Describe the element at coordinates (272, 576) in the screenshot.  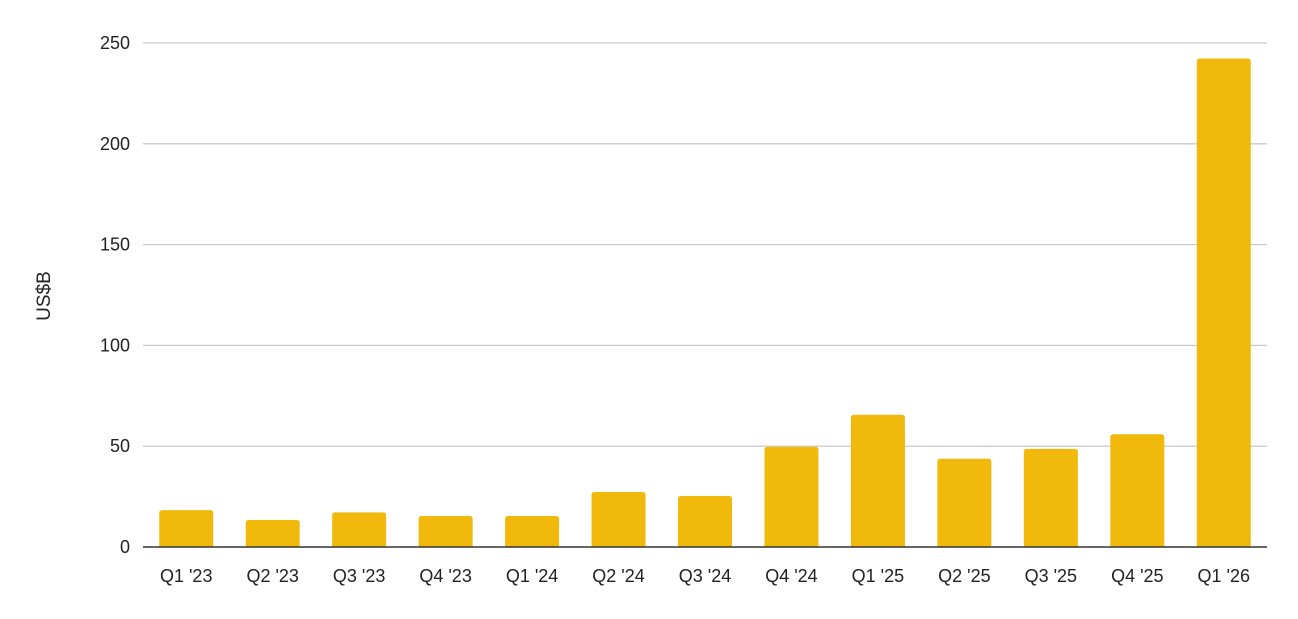
I see `x-tick-label: Q2 '23` at that location.